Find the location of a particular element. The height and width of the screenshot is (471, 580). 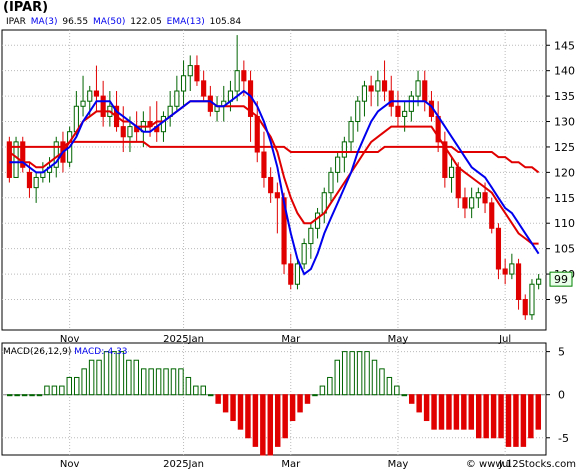

macd-x-tick-label: Jul is located at coordinates (504, 464).